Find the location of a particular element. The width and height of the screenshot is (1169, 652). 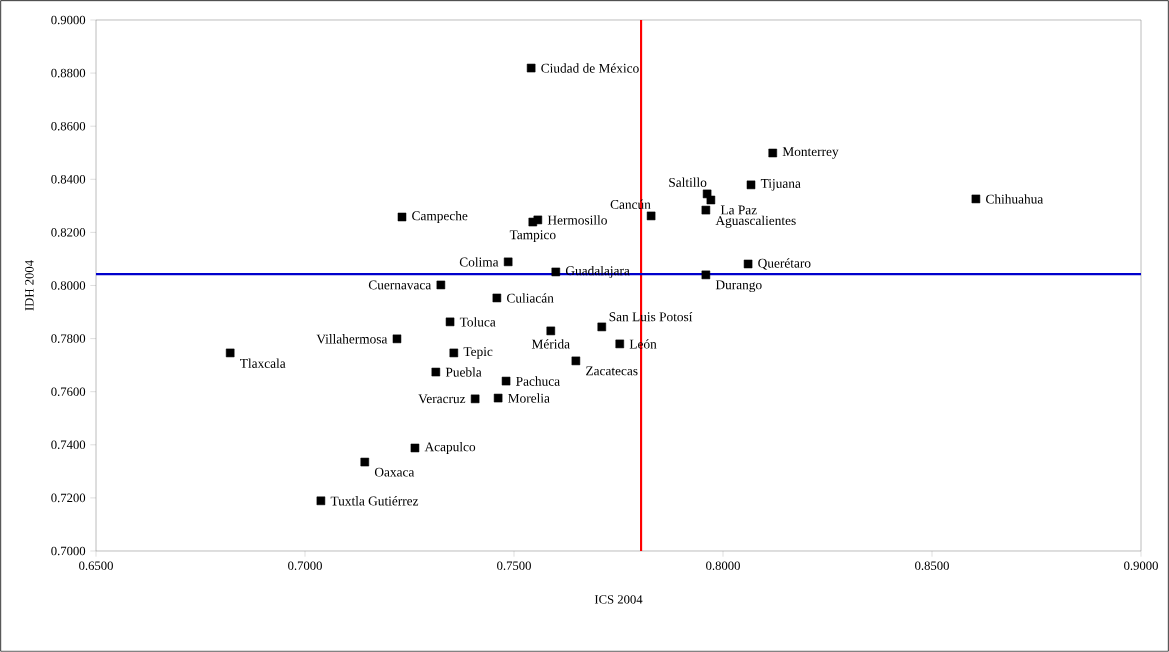

annotation: Colima is located at coordinates (479, 262).